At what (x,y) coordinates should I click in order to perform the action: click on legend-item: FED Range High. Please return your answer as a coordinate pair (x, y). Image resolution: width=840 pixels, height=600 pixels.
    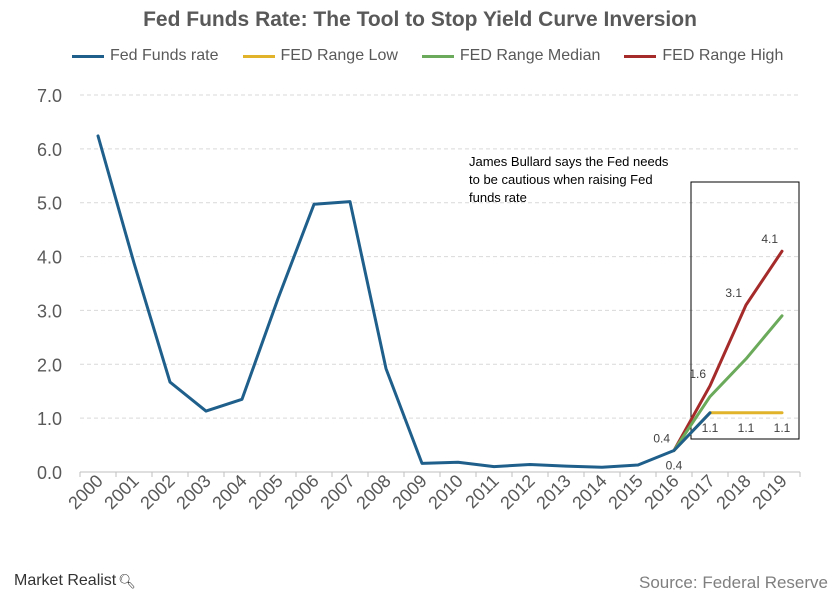
    Looking at the image, I should click on (703, 56).